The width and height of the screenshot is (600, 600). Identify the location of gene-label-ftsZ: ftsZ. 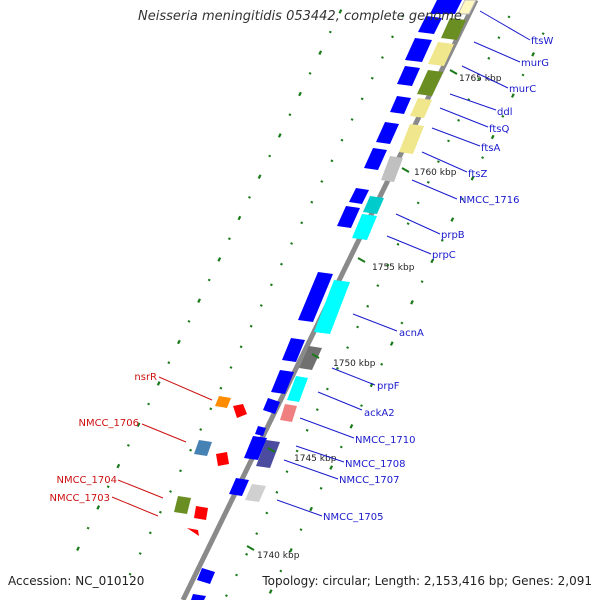
(477, 174).